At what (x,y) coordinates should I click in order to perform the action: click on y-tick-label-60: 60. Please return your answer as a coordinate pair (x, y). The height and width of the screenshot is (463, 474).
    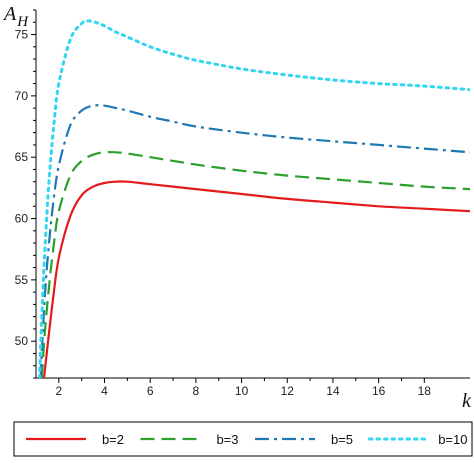
    Looking at the image, I should click on (22, 219).